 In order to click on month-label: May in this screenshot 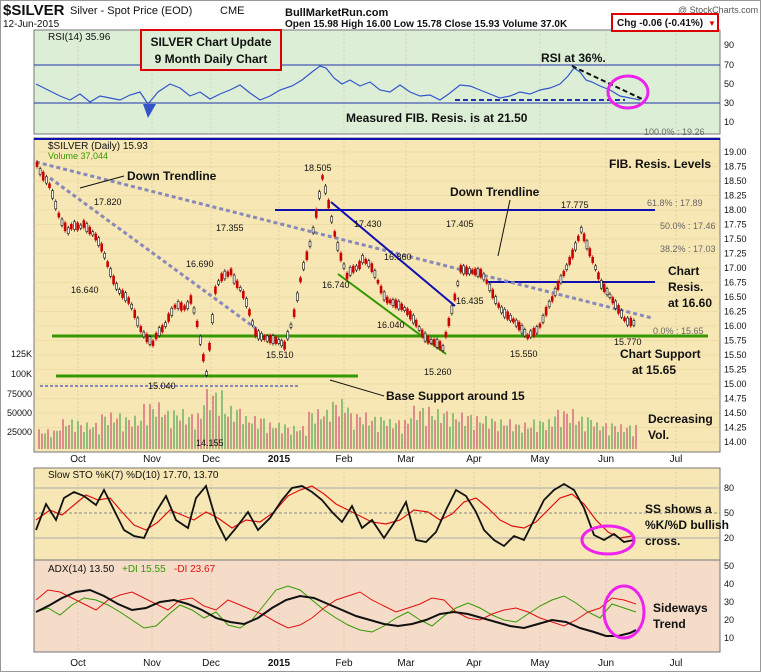, I will do `click(540, 663)`.